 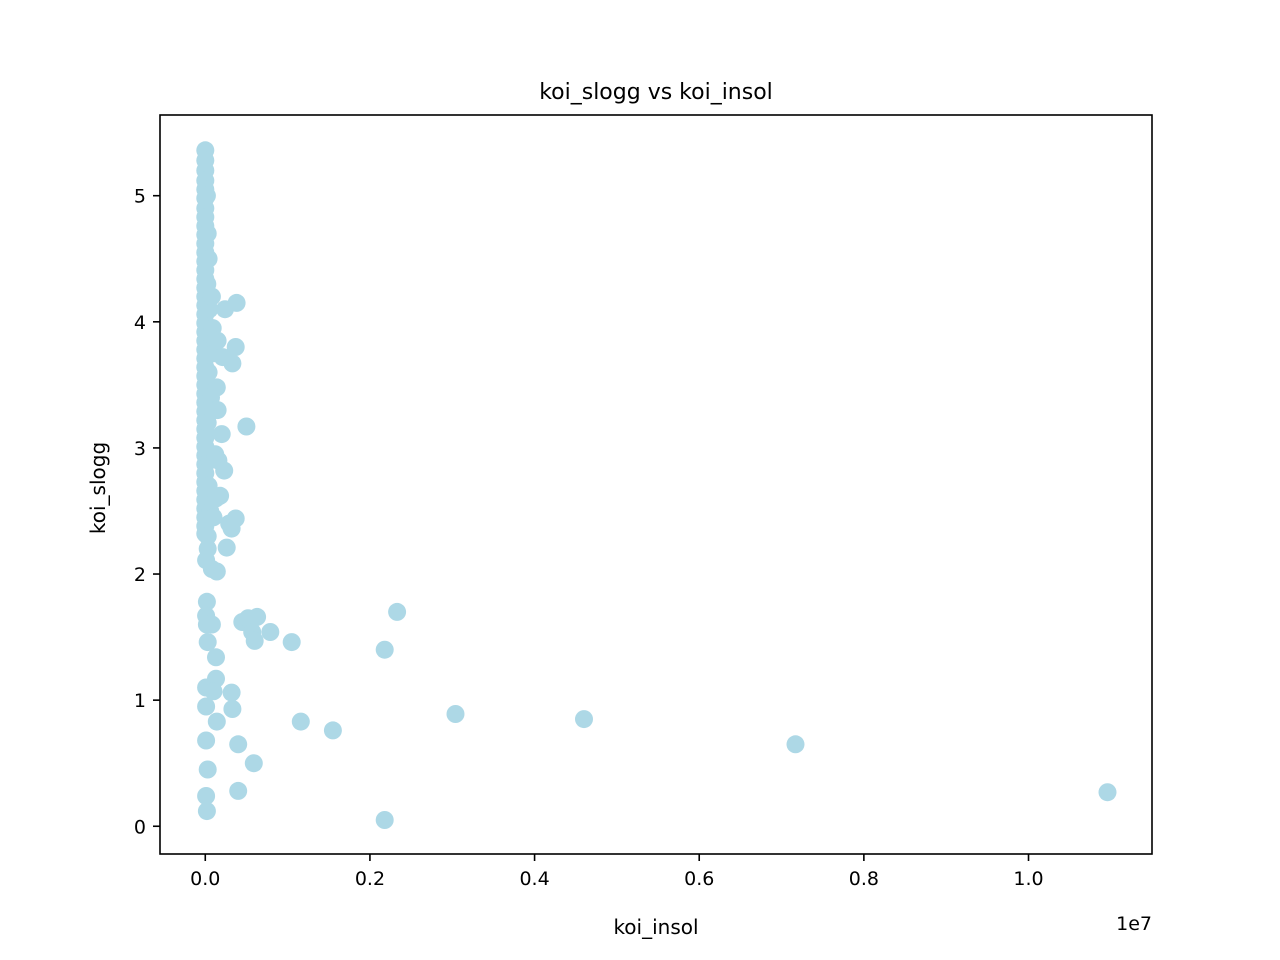 What do you see at coordinates (617, 872) in the screenshot?
I see `x-axis-ticks: 0.0 0.2 0.4 0.6 0.8 1.0` at bounding box center [617, 872].